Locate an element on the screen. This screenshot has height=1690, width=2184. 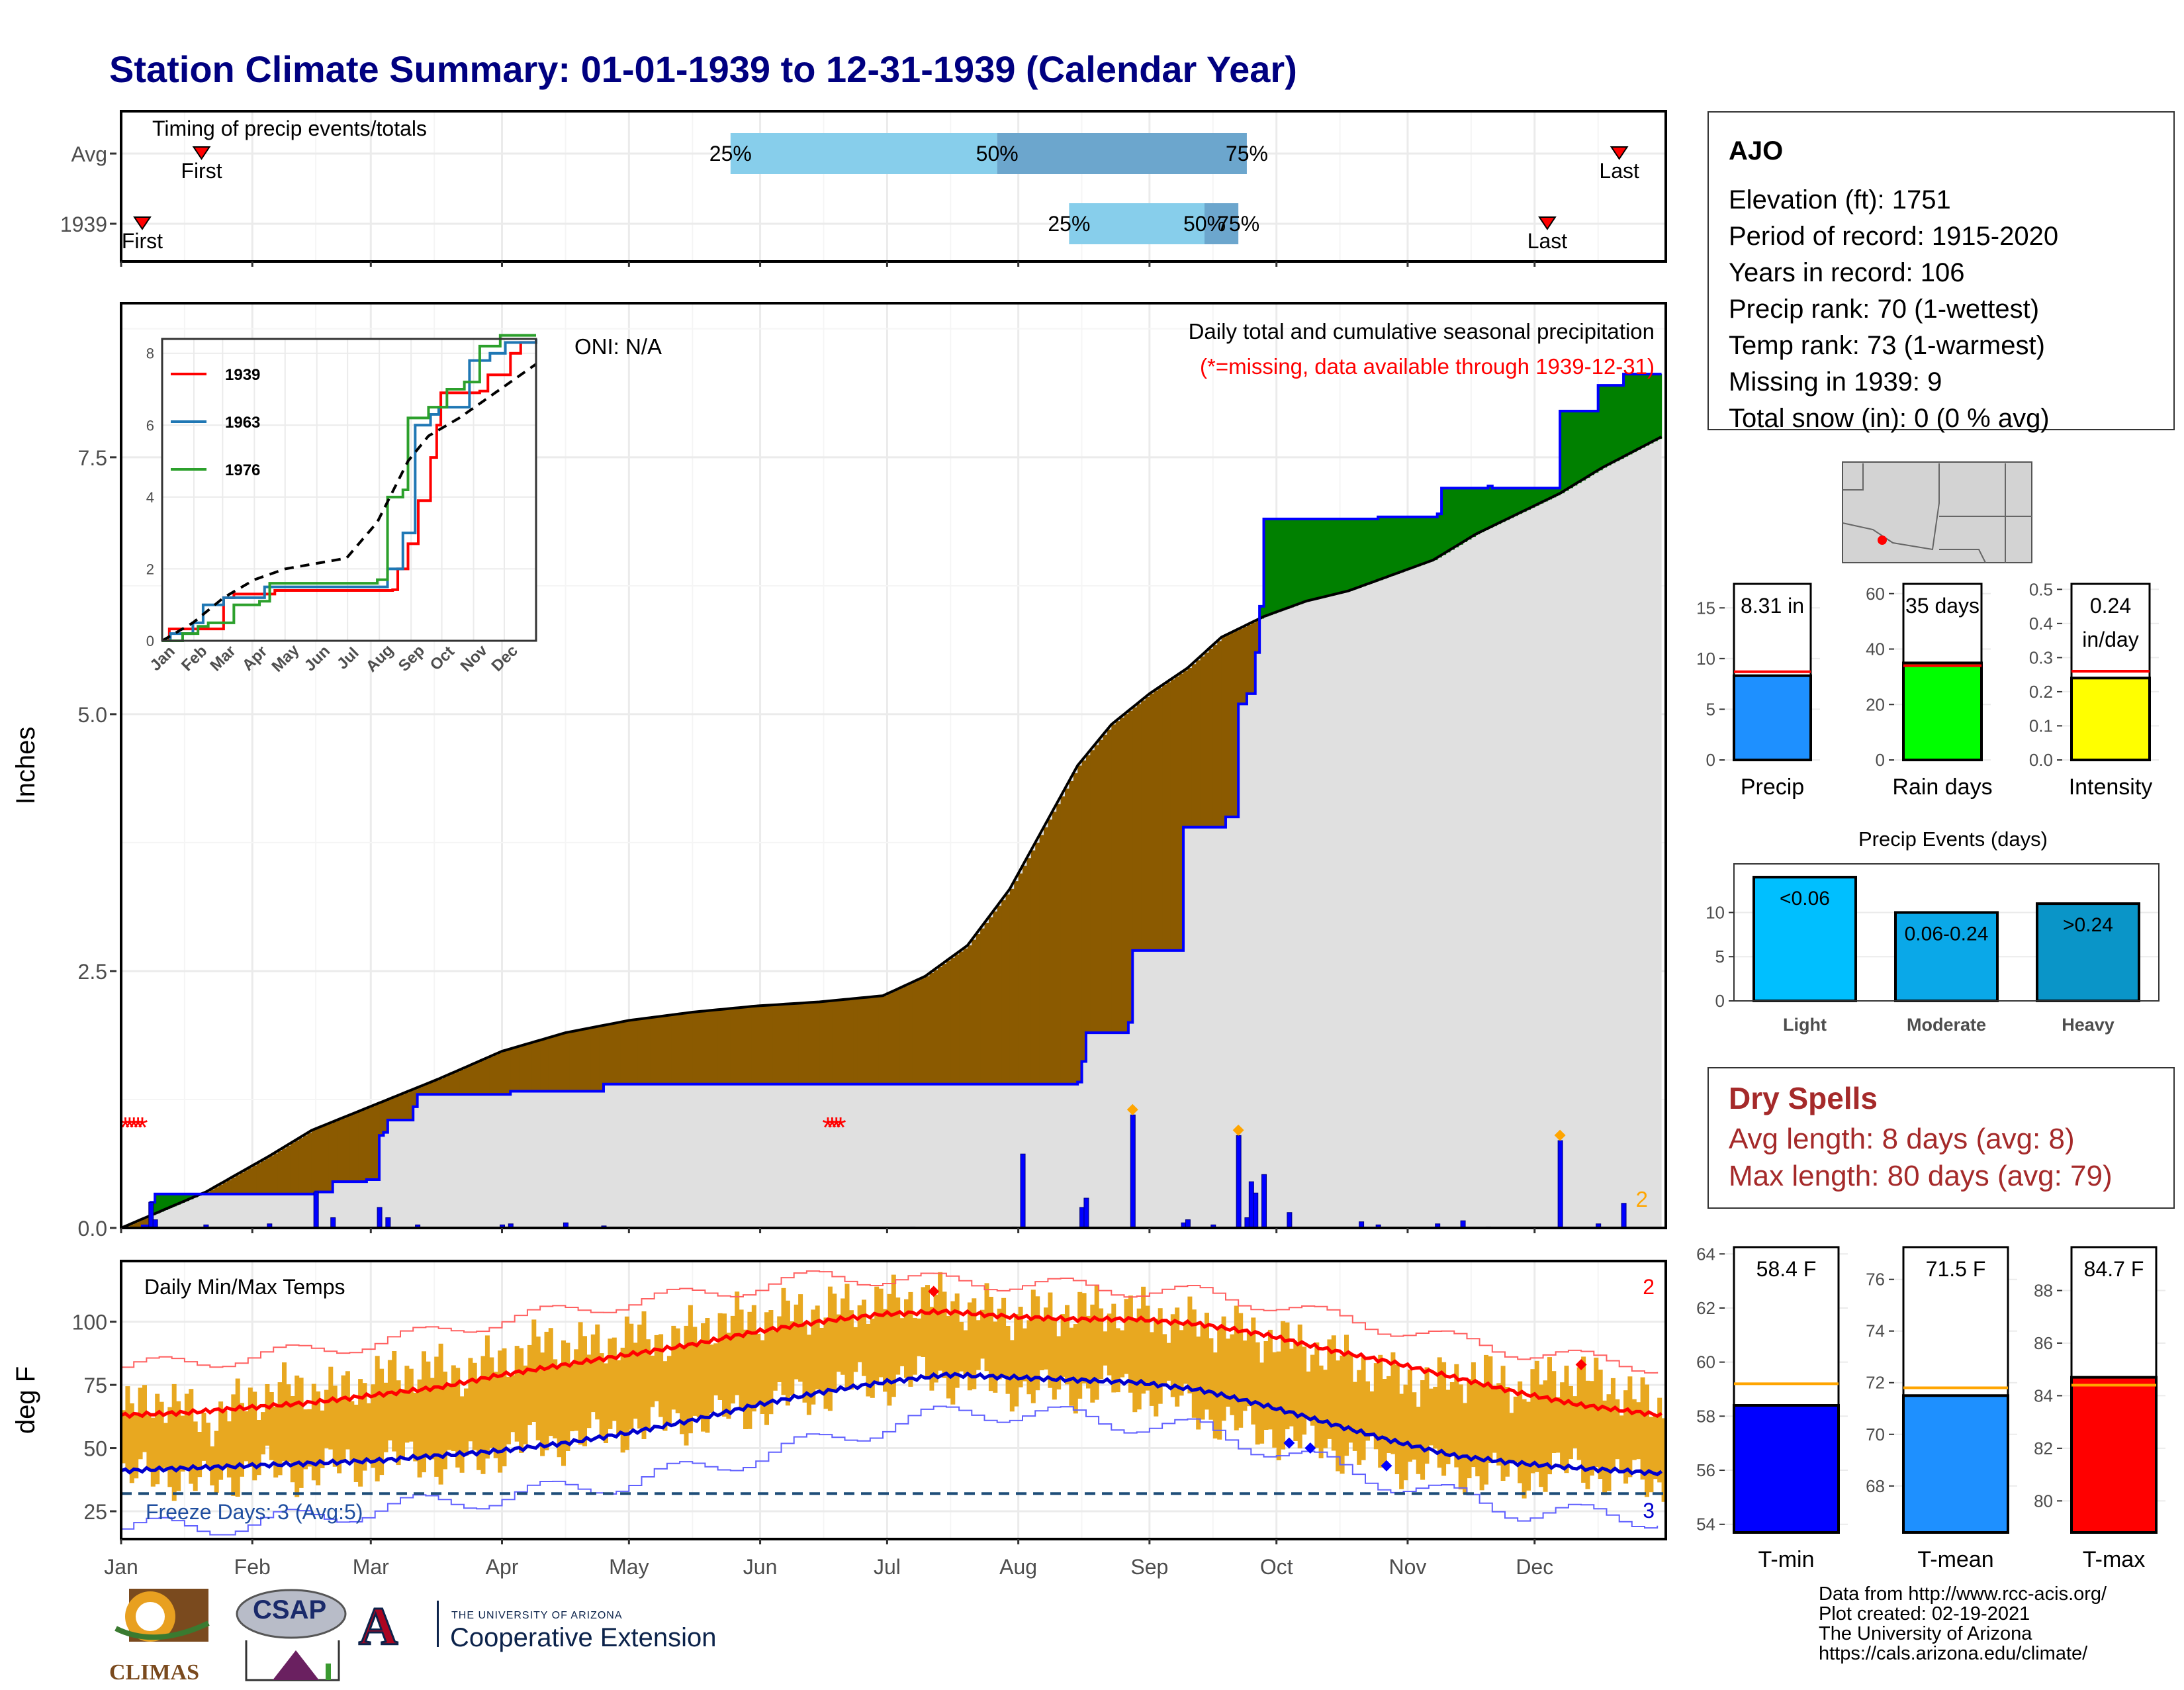
events-bar-label: >0.24 is located at coordinates (2088, 925).